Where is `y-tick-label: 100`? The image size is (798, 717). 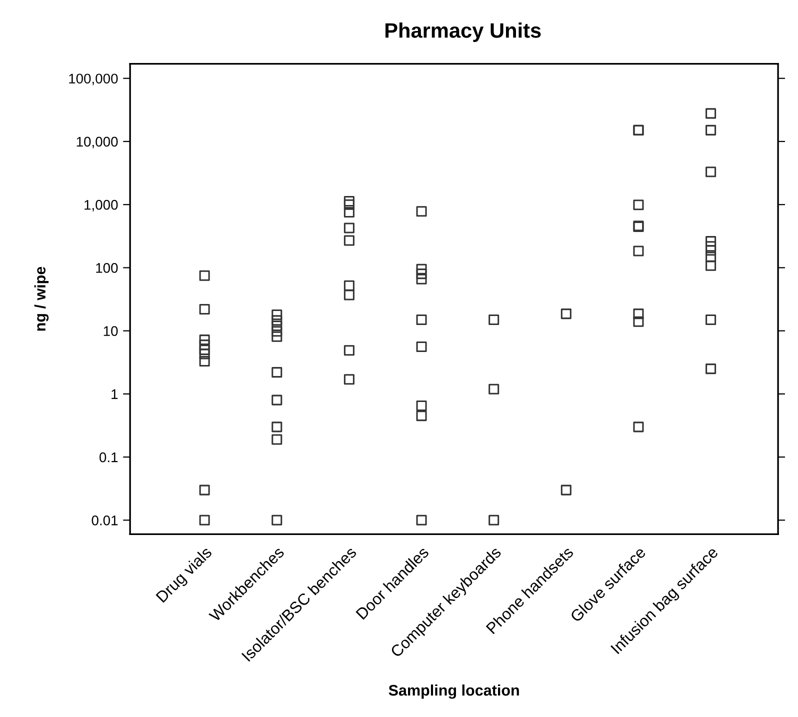
y-tick-label: 100 is located at coordinates (107, 268).